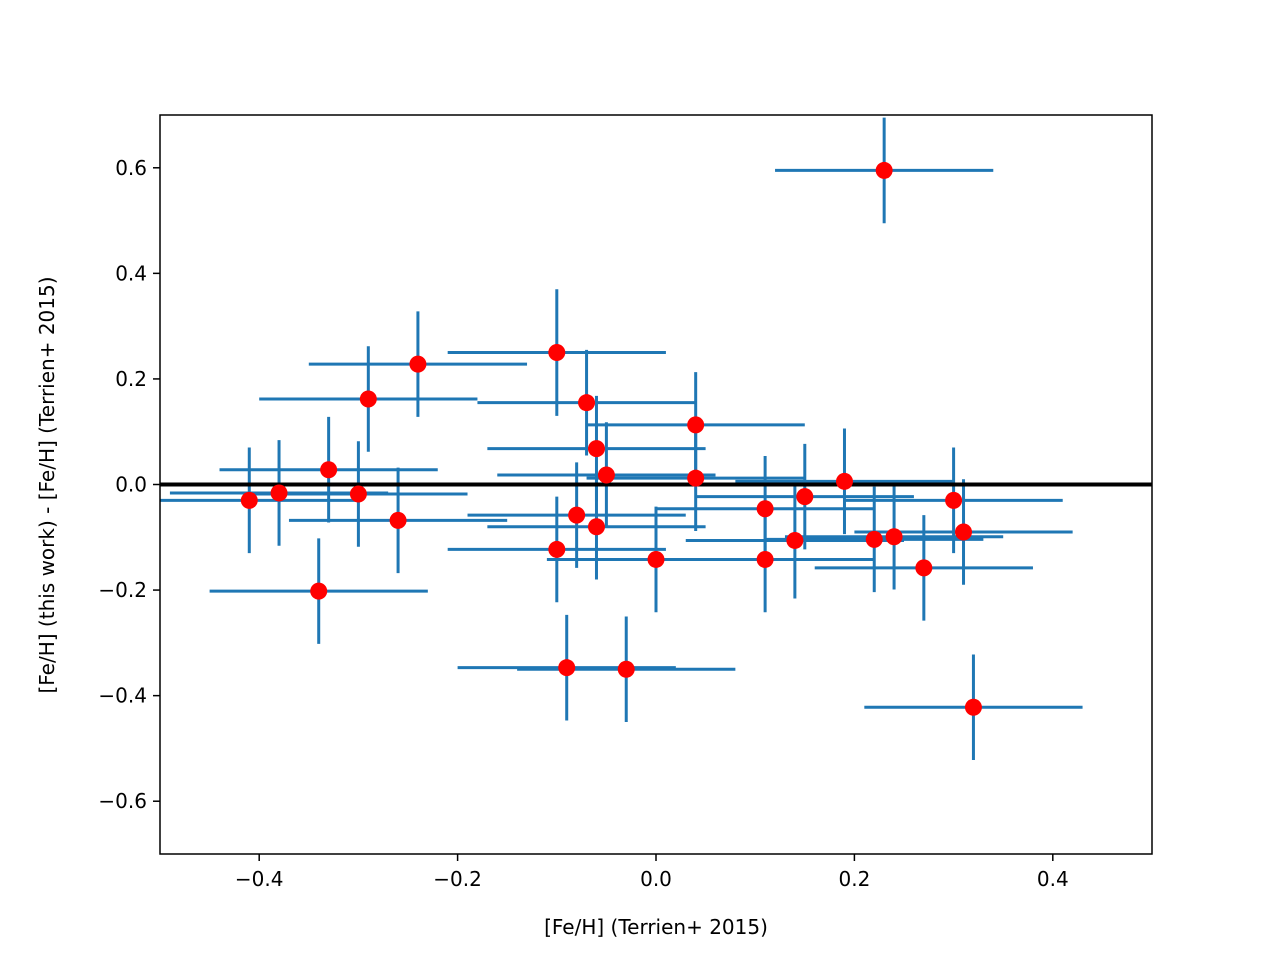  I want to click on x-axis-label: [Fe/H] (Terrien+ 2015), so click(656, 927).